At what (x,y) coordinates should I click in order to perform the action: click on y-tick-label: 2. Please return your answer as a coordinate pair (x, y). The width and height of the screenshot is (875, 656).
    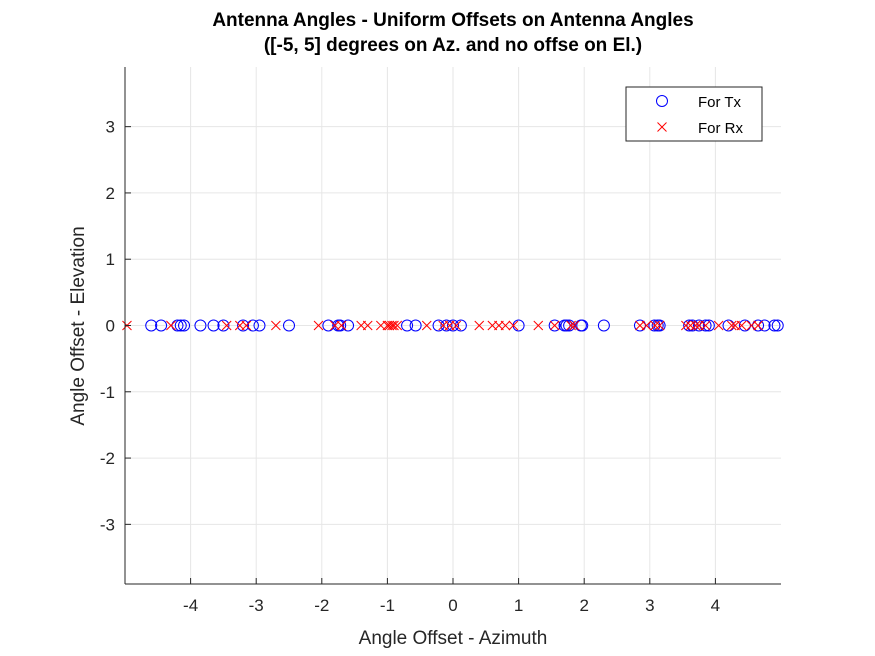
    Looking at the image, I should click on (110, 193).